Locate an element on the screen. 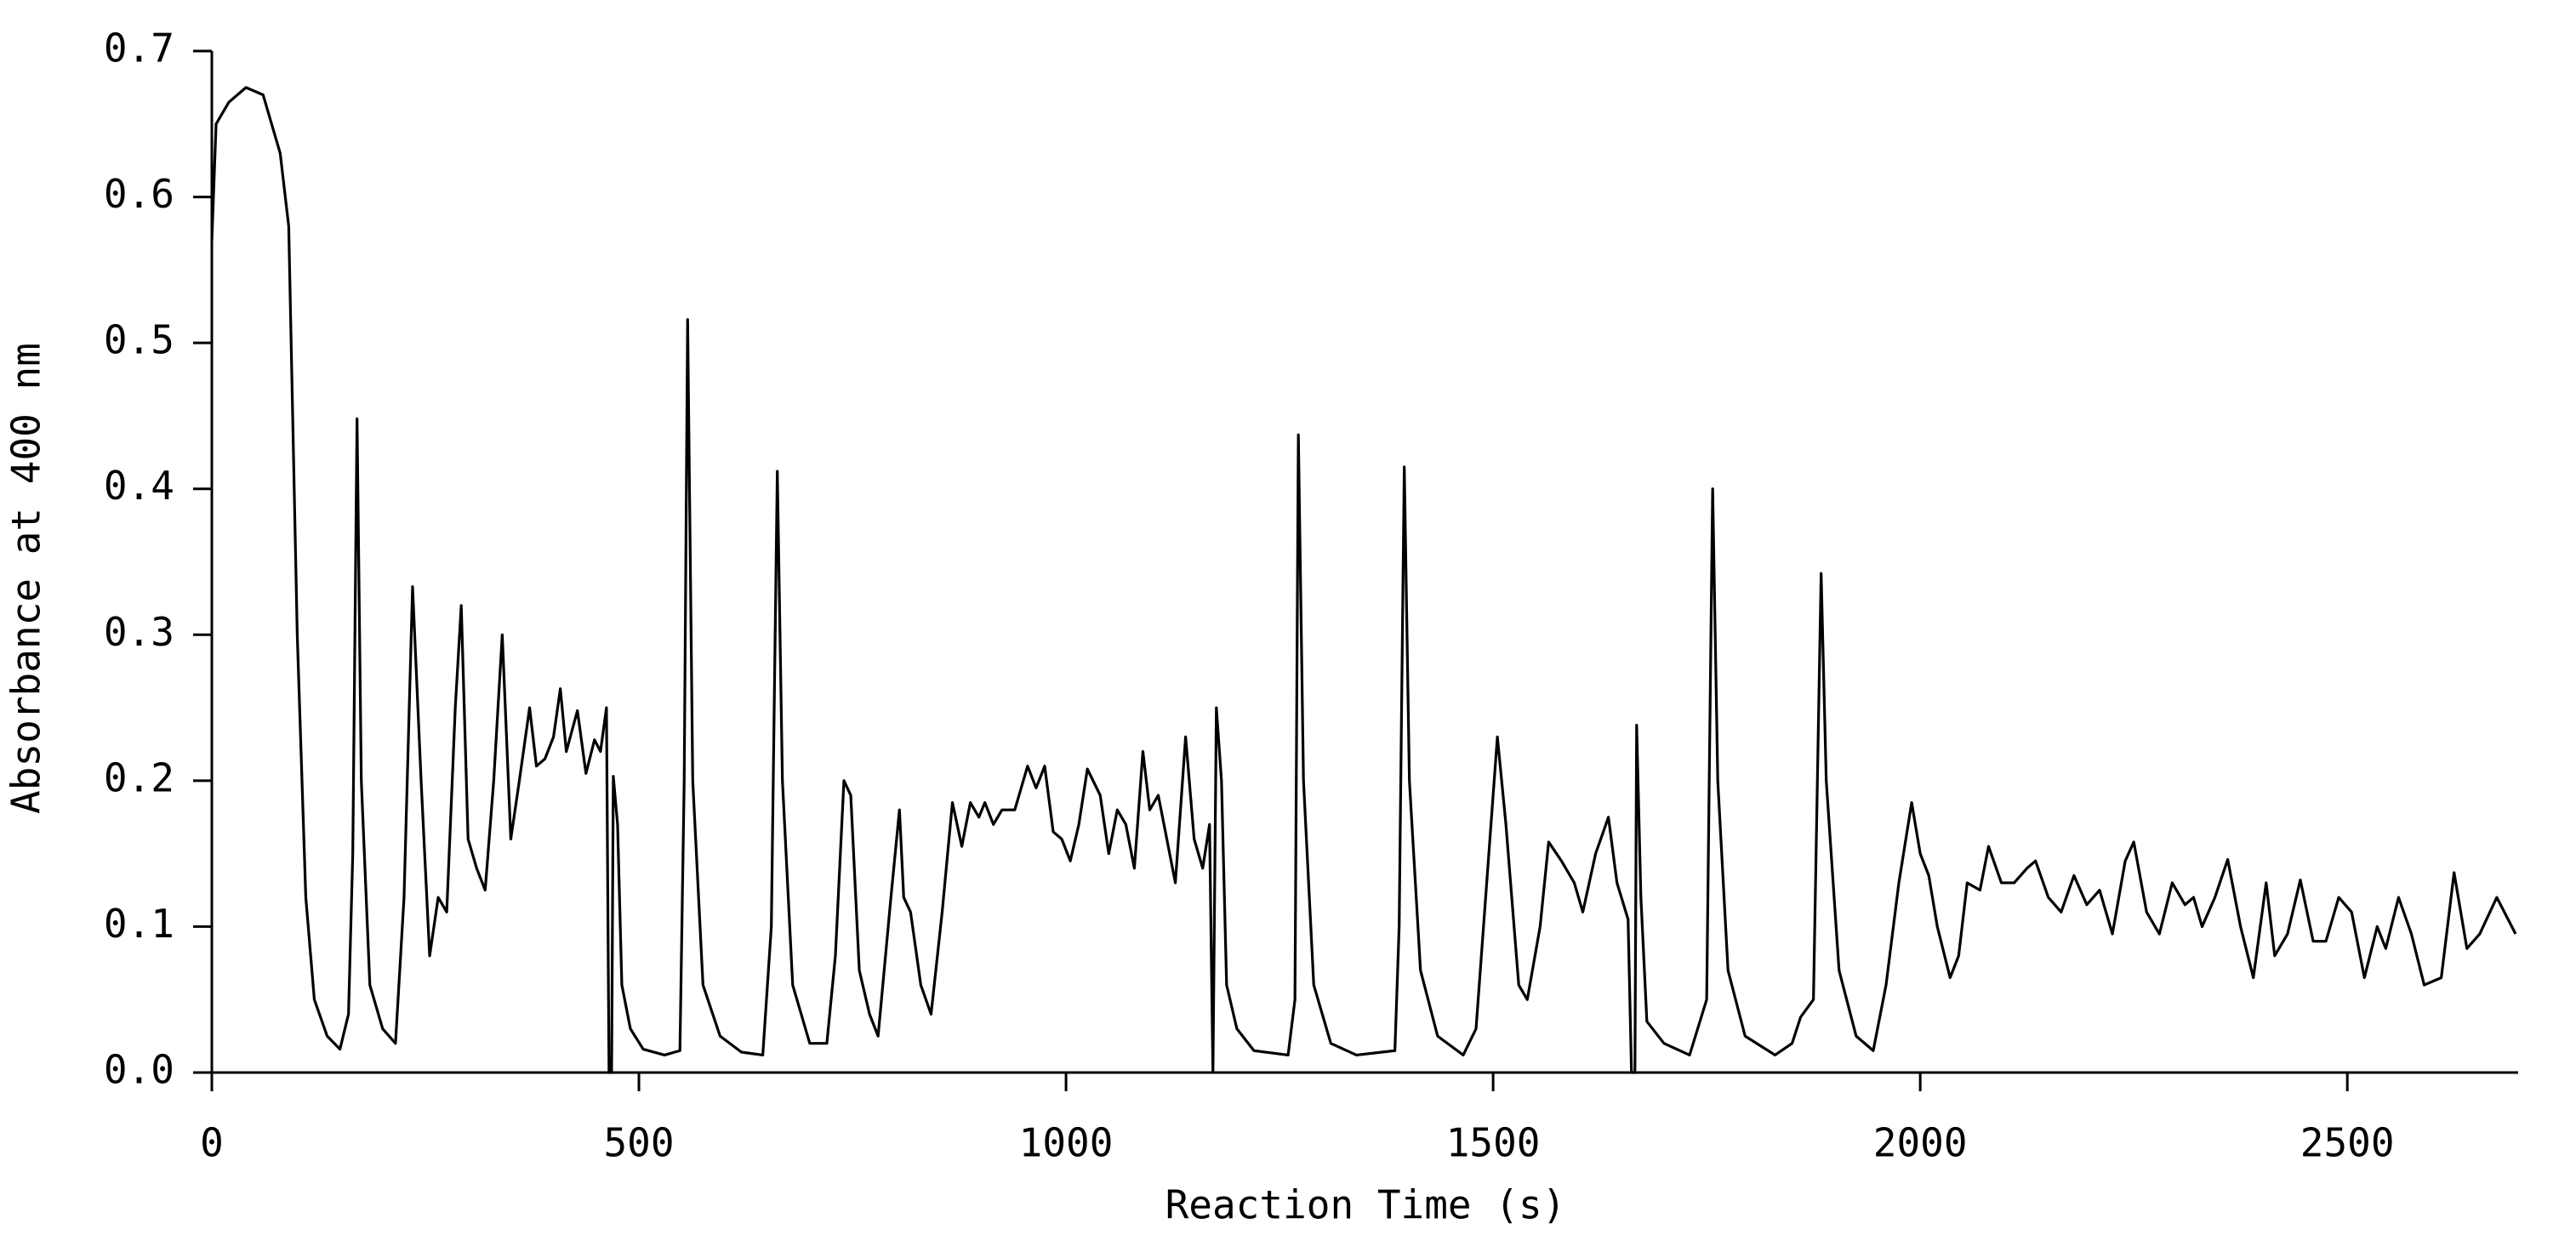  y-tick-label: 0.6 is located at coordinates (139, 194).